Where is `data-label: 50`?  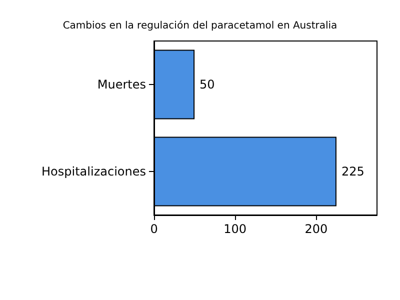
data-label: 50 is located at coordinates (207, 85).